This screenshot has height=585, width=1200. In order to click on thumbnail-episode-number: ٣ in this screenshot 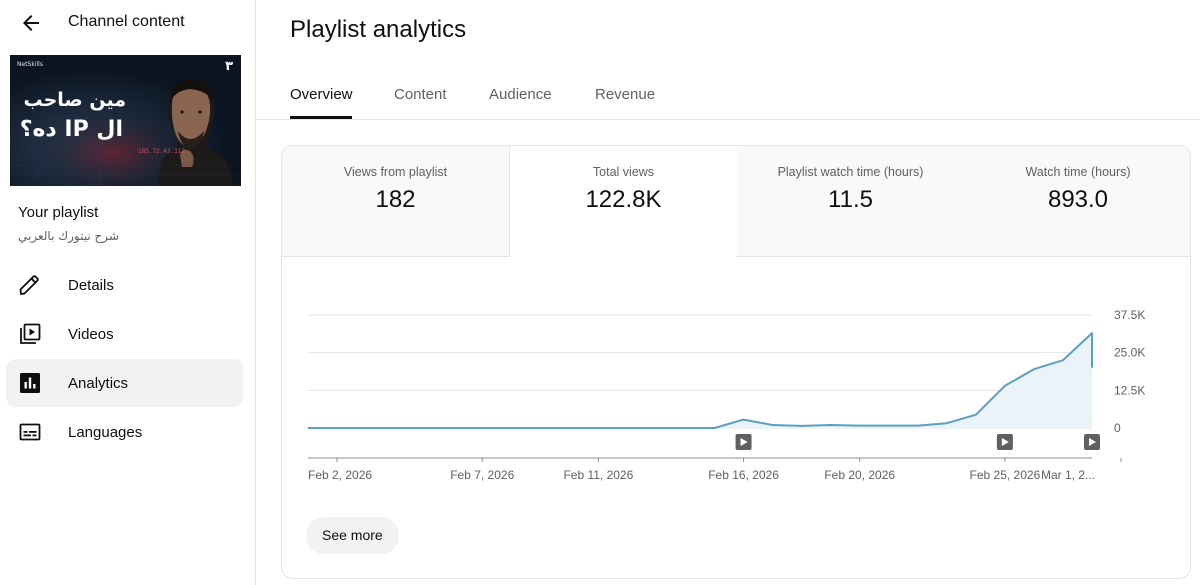, I will do `click(229, 66)`.